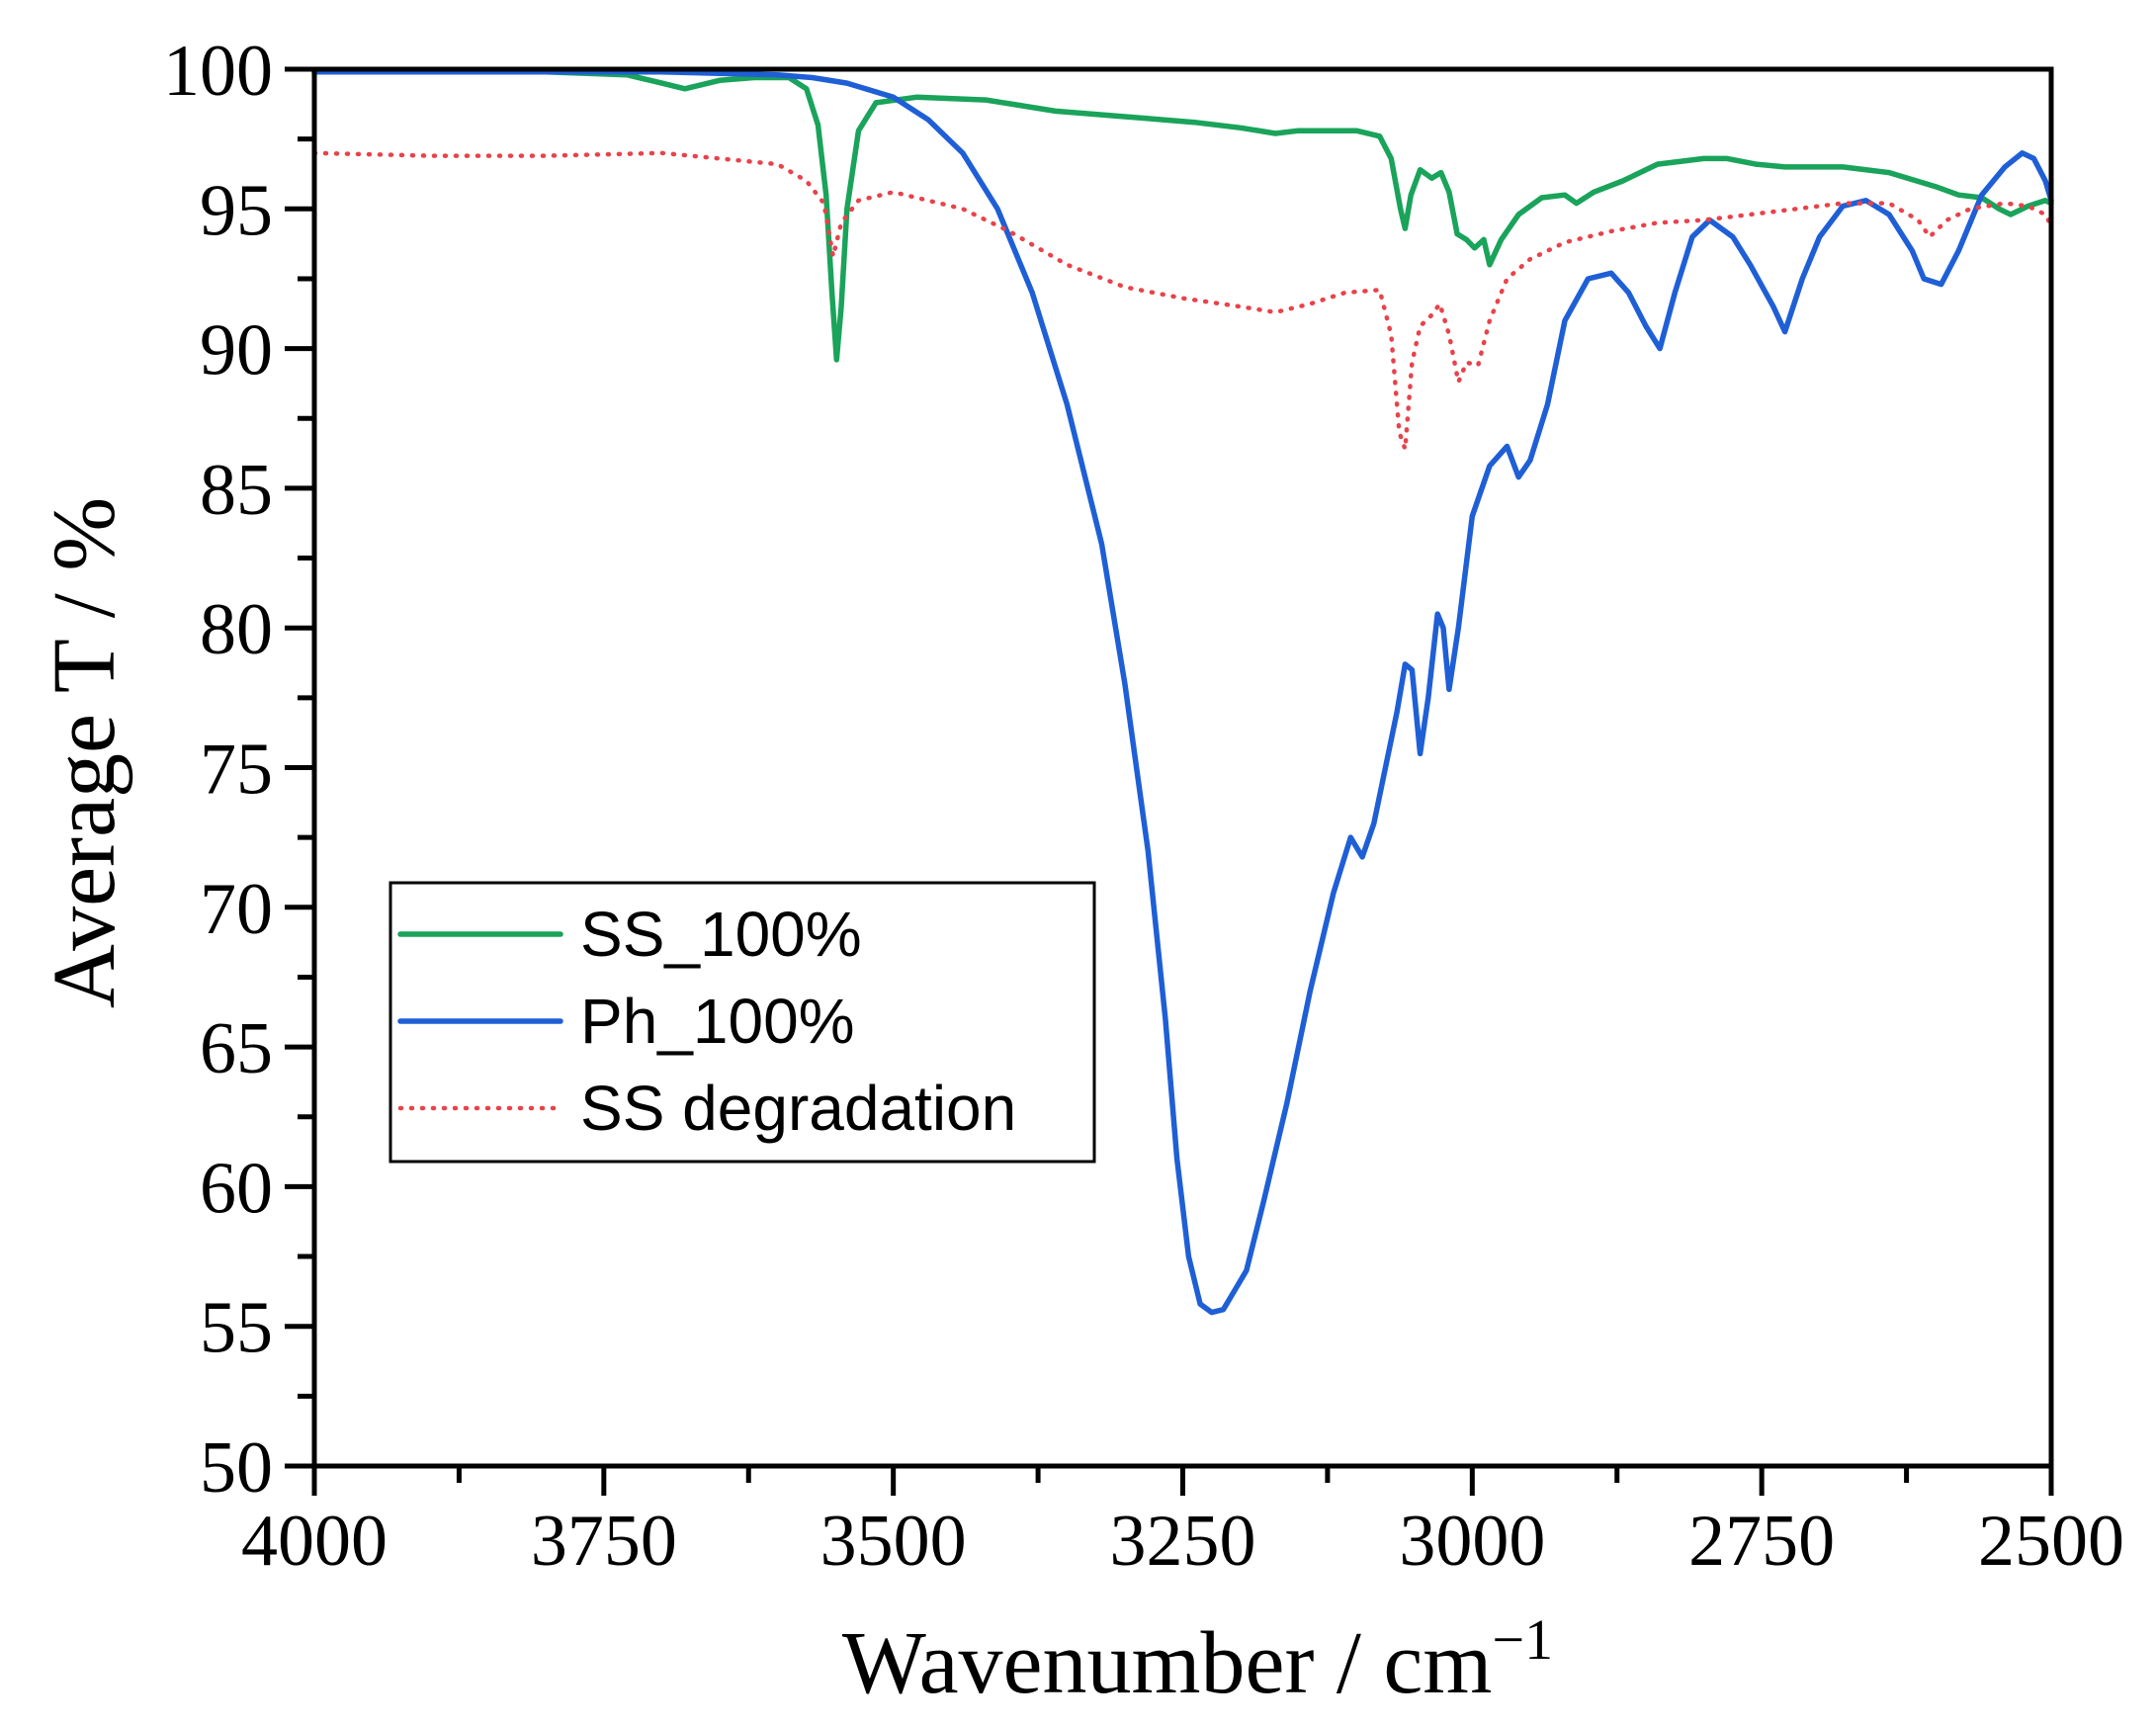 The height and width of the screenshot is (1727, 2156). Describe the element at coordinates (798, 1108) in the screenshot. I see `legend-label: SS degradation` at that location.